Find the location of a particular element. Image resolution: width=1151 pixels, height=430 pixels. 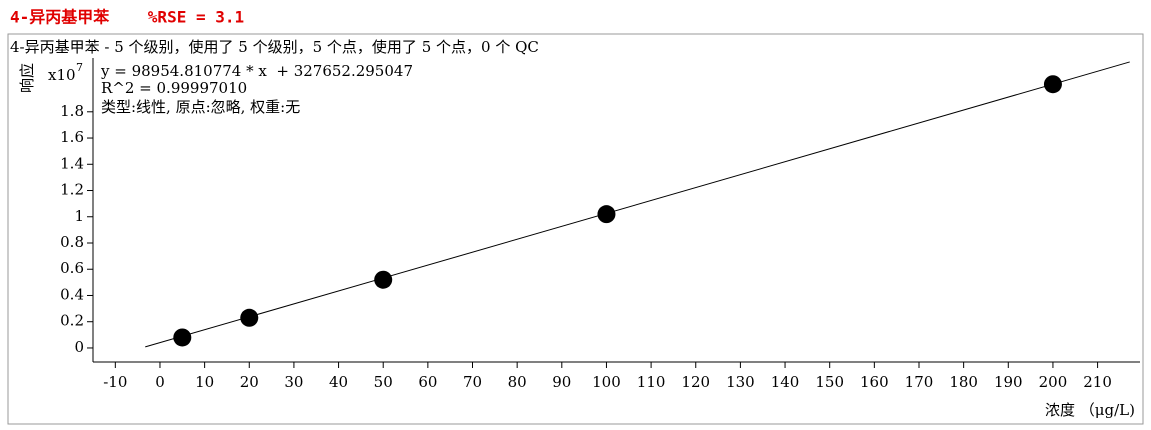

x-tick-label: 190 is located at coordinates (1008, 382).